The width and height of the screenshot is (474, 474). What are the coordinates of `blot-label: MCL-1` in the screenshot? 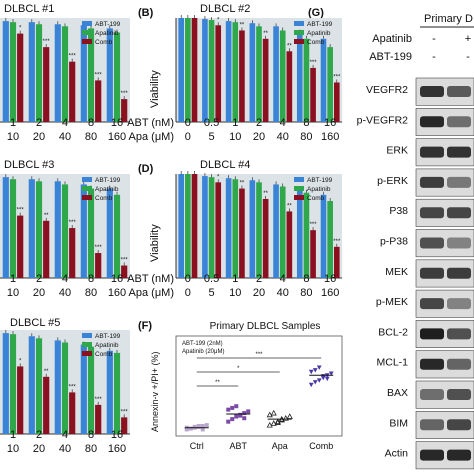 It's located at (392, 363).